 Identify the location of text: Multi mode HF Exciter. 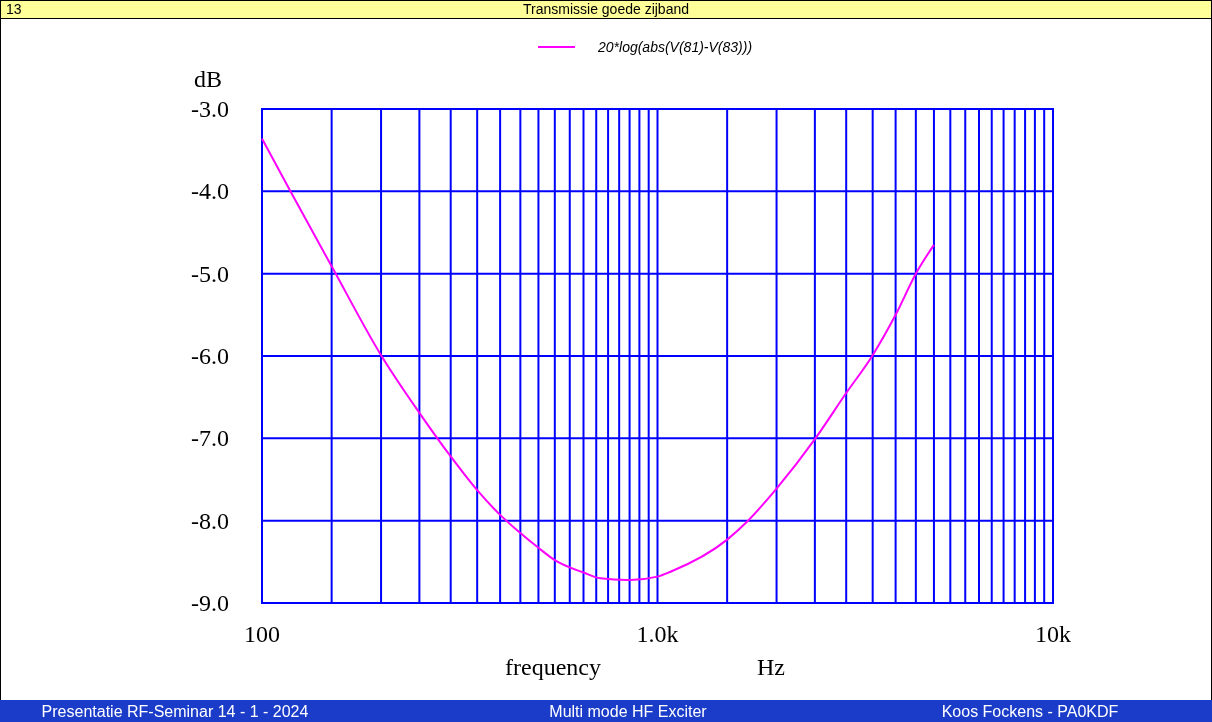
(628, 711).